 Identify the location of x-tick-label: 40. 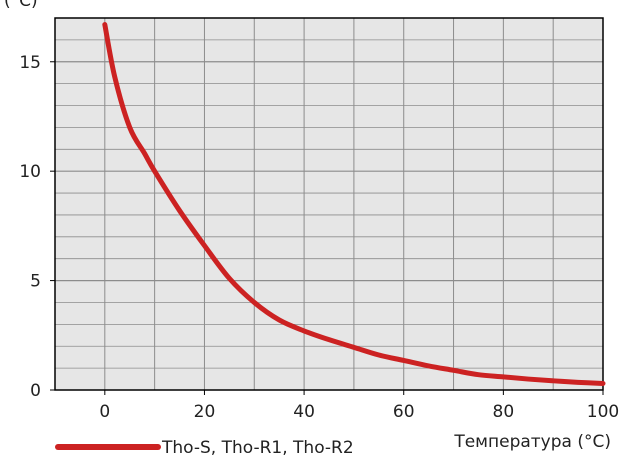
(304, 412).